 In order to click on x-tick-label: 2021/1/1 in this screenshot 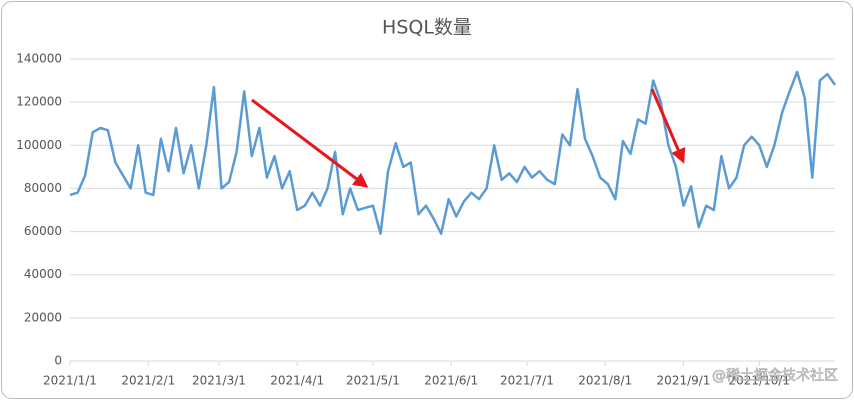, I will do `click(70, 381)`.